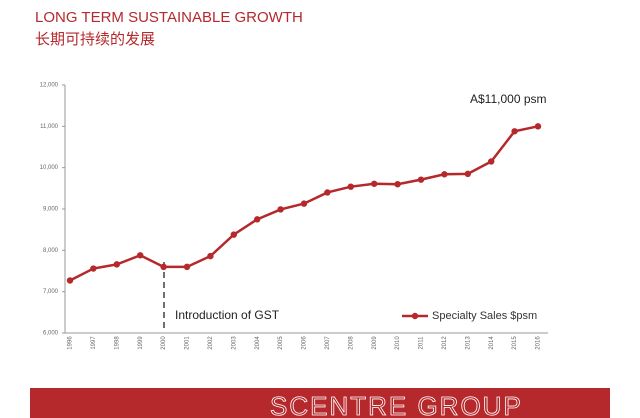 Image resolution: width=640 pixels, height=418 pixels. Describe the element at coordinates (508, 99) in the screenshot. I see `annotation: A$11,000 psm` at that location.